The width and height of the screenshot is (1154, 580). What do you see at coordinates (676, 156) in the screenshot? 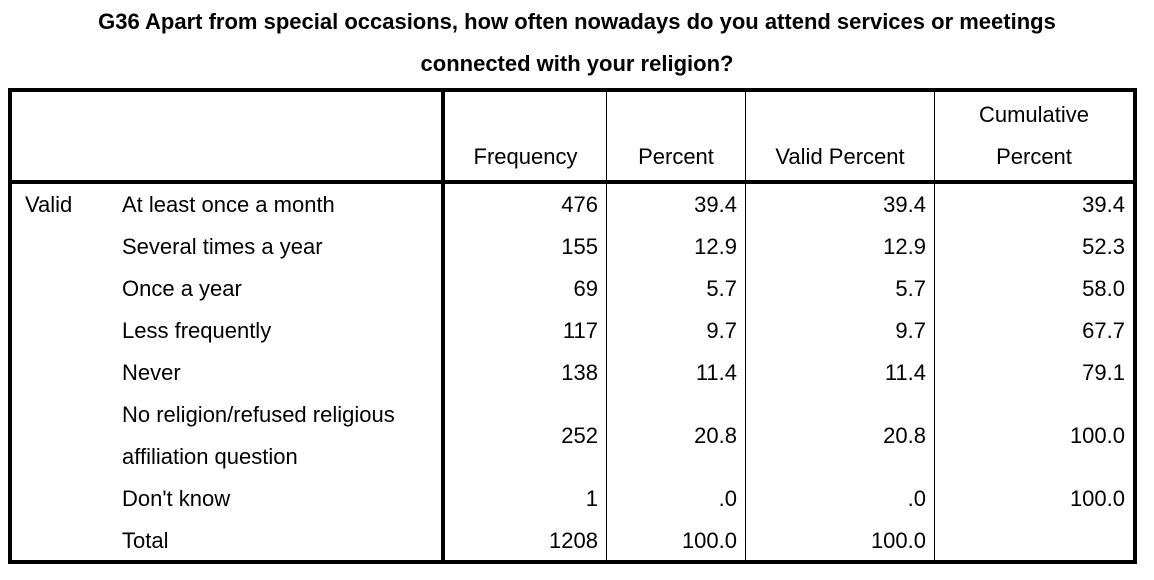
I see `header-percent: Percent` at bounding box center [676, 156].